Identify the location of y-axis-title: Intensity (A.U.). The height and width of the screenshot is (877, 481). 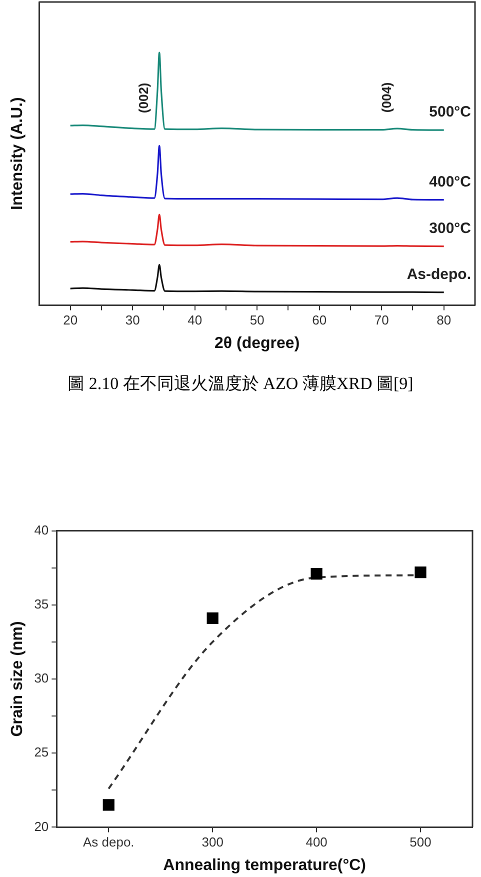
(17, 153).